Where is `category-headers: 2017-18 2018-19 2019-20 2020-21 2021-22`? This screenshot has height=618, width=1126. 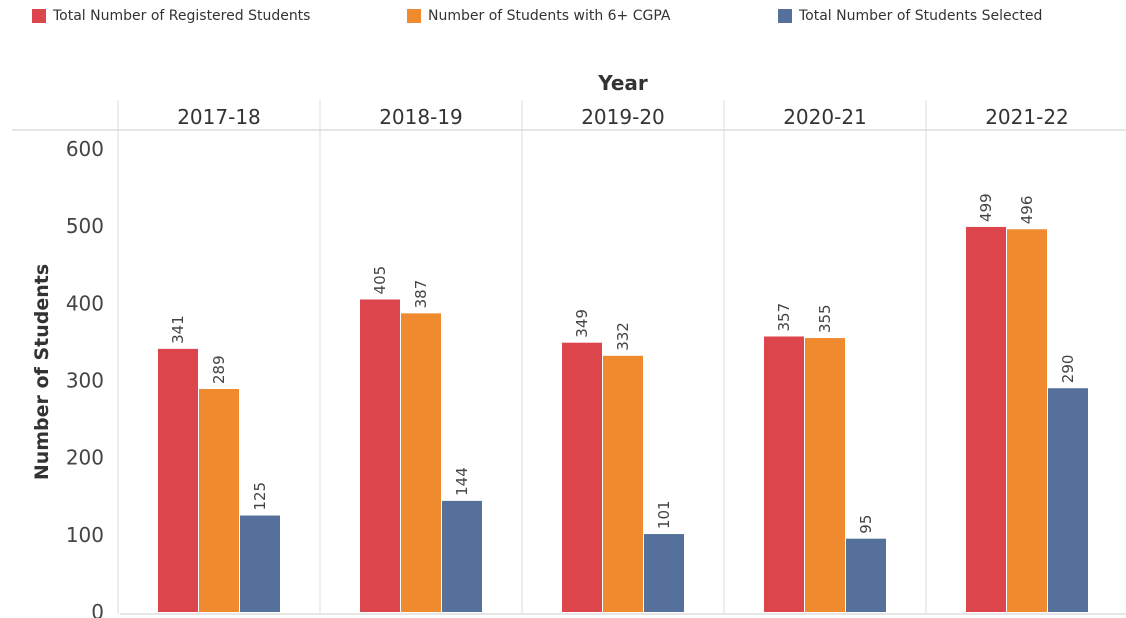
category-headers: 2017-18 2018-19 2019-20 2020-21 2021-22 is located at coordinates (623, 117).